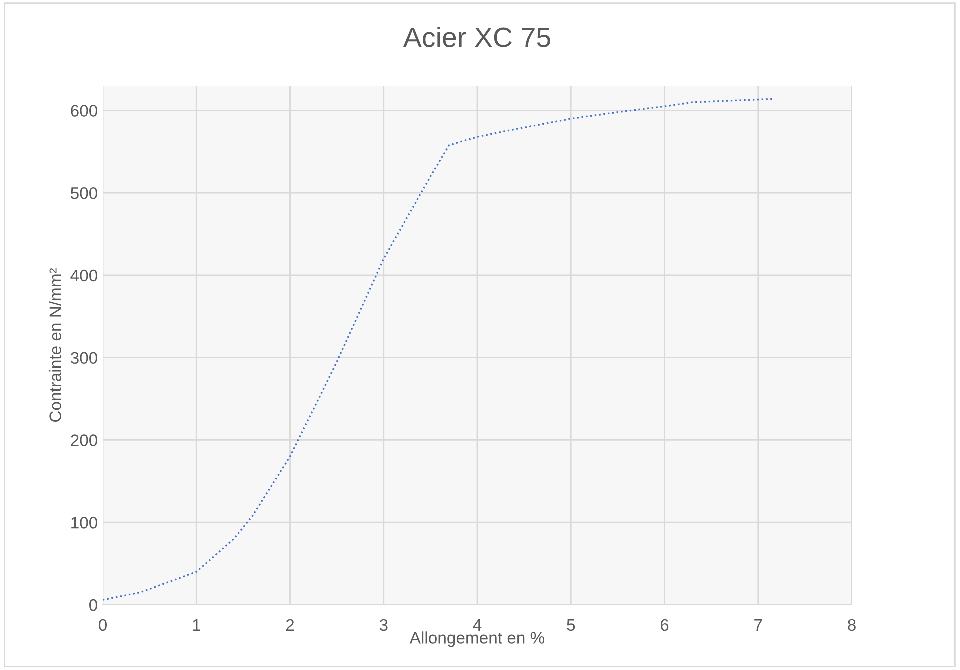 The height and width of the screenshot is (670, 960). I want to click on y-tick-label: 300, so click(84, 358).